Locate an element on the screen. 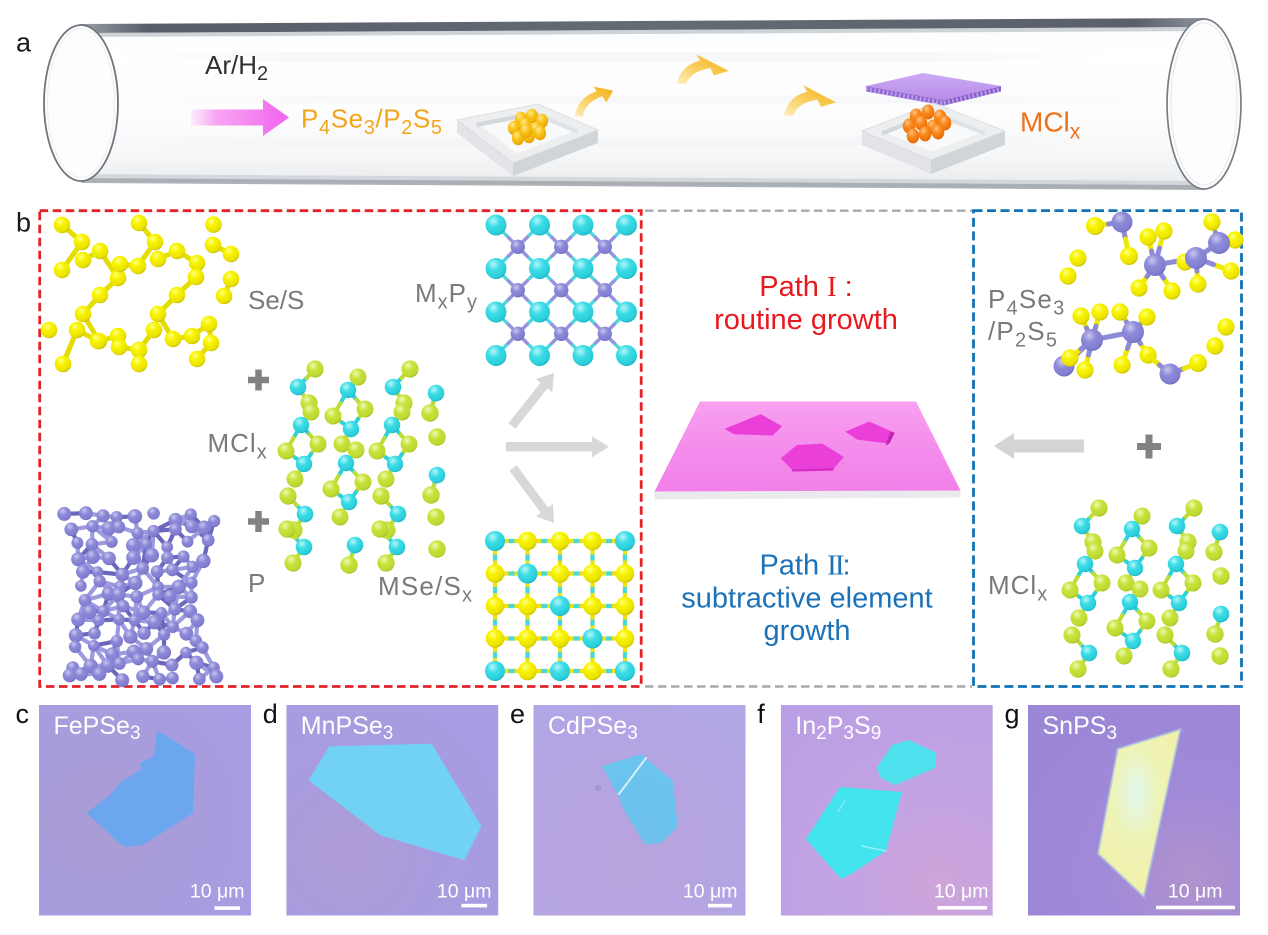  svg-text: In2P3S9 is located at coordinates (838, 728).